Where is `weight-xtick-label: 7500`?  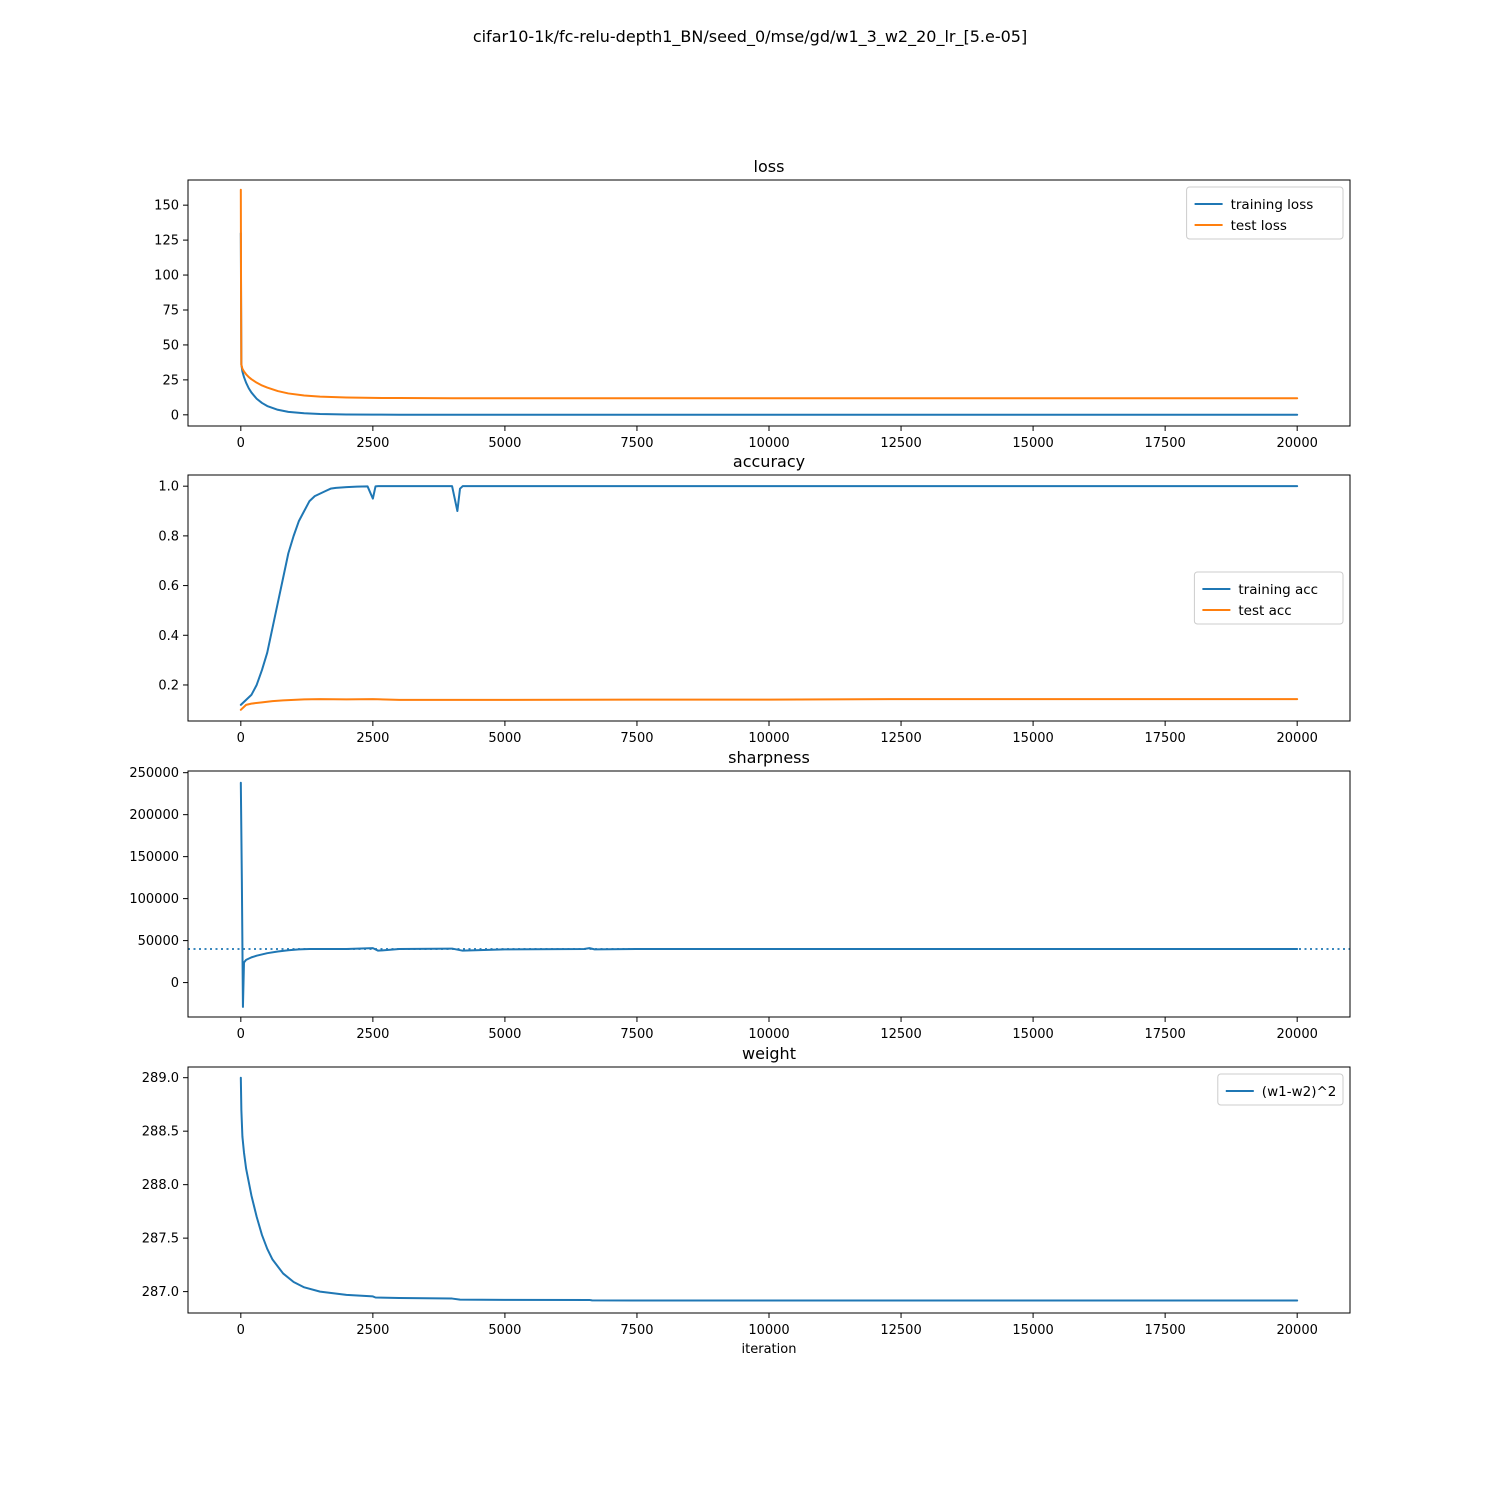
weight-xtick-label: 7500 is located at coordinates (636, 1330).